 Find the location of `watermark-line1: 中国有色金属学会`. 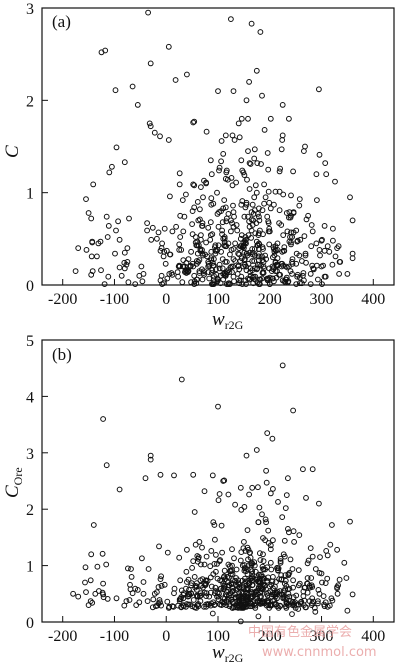

watermark-line1: 中国有色金属学会 is located at coordinates (300, 632).